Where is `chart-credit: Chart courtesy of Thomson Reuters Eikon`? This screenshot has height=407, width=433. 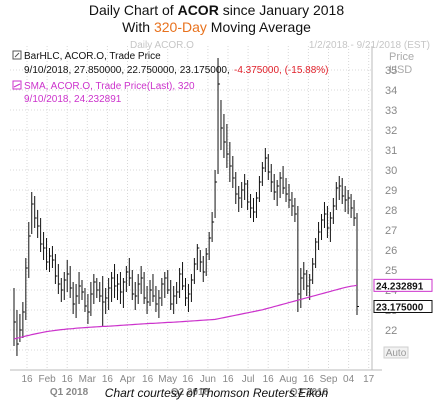
chart-credit: Chart courtesy of Thomson Reuters Eikon is located at coordinates (216, 393).